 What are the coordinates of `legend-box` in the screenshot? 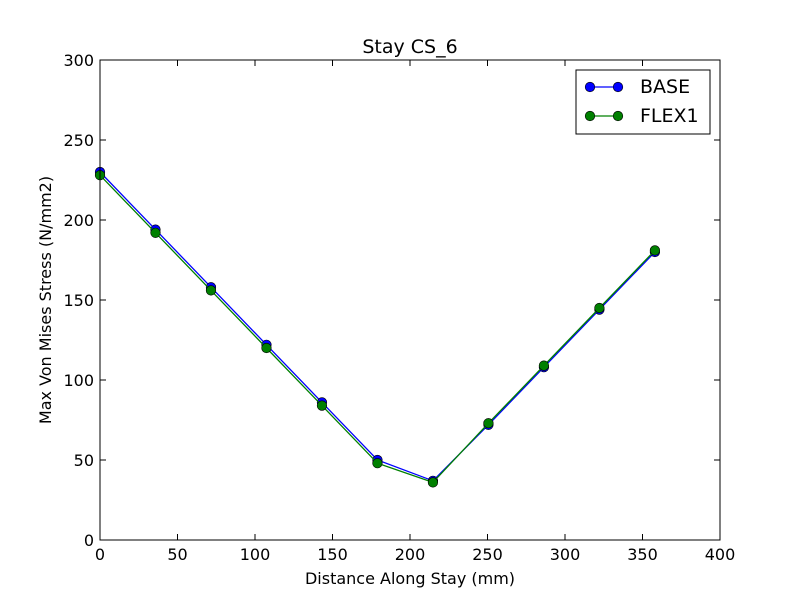 It's located at (643, 102).